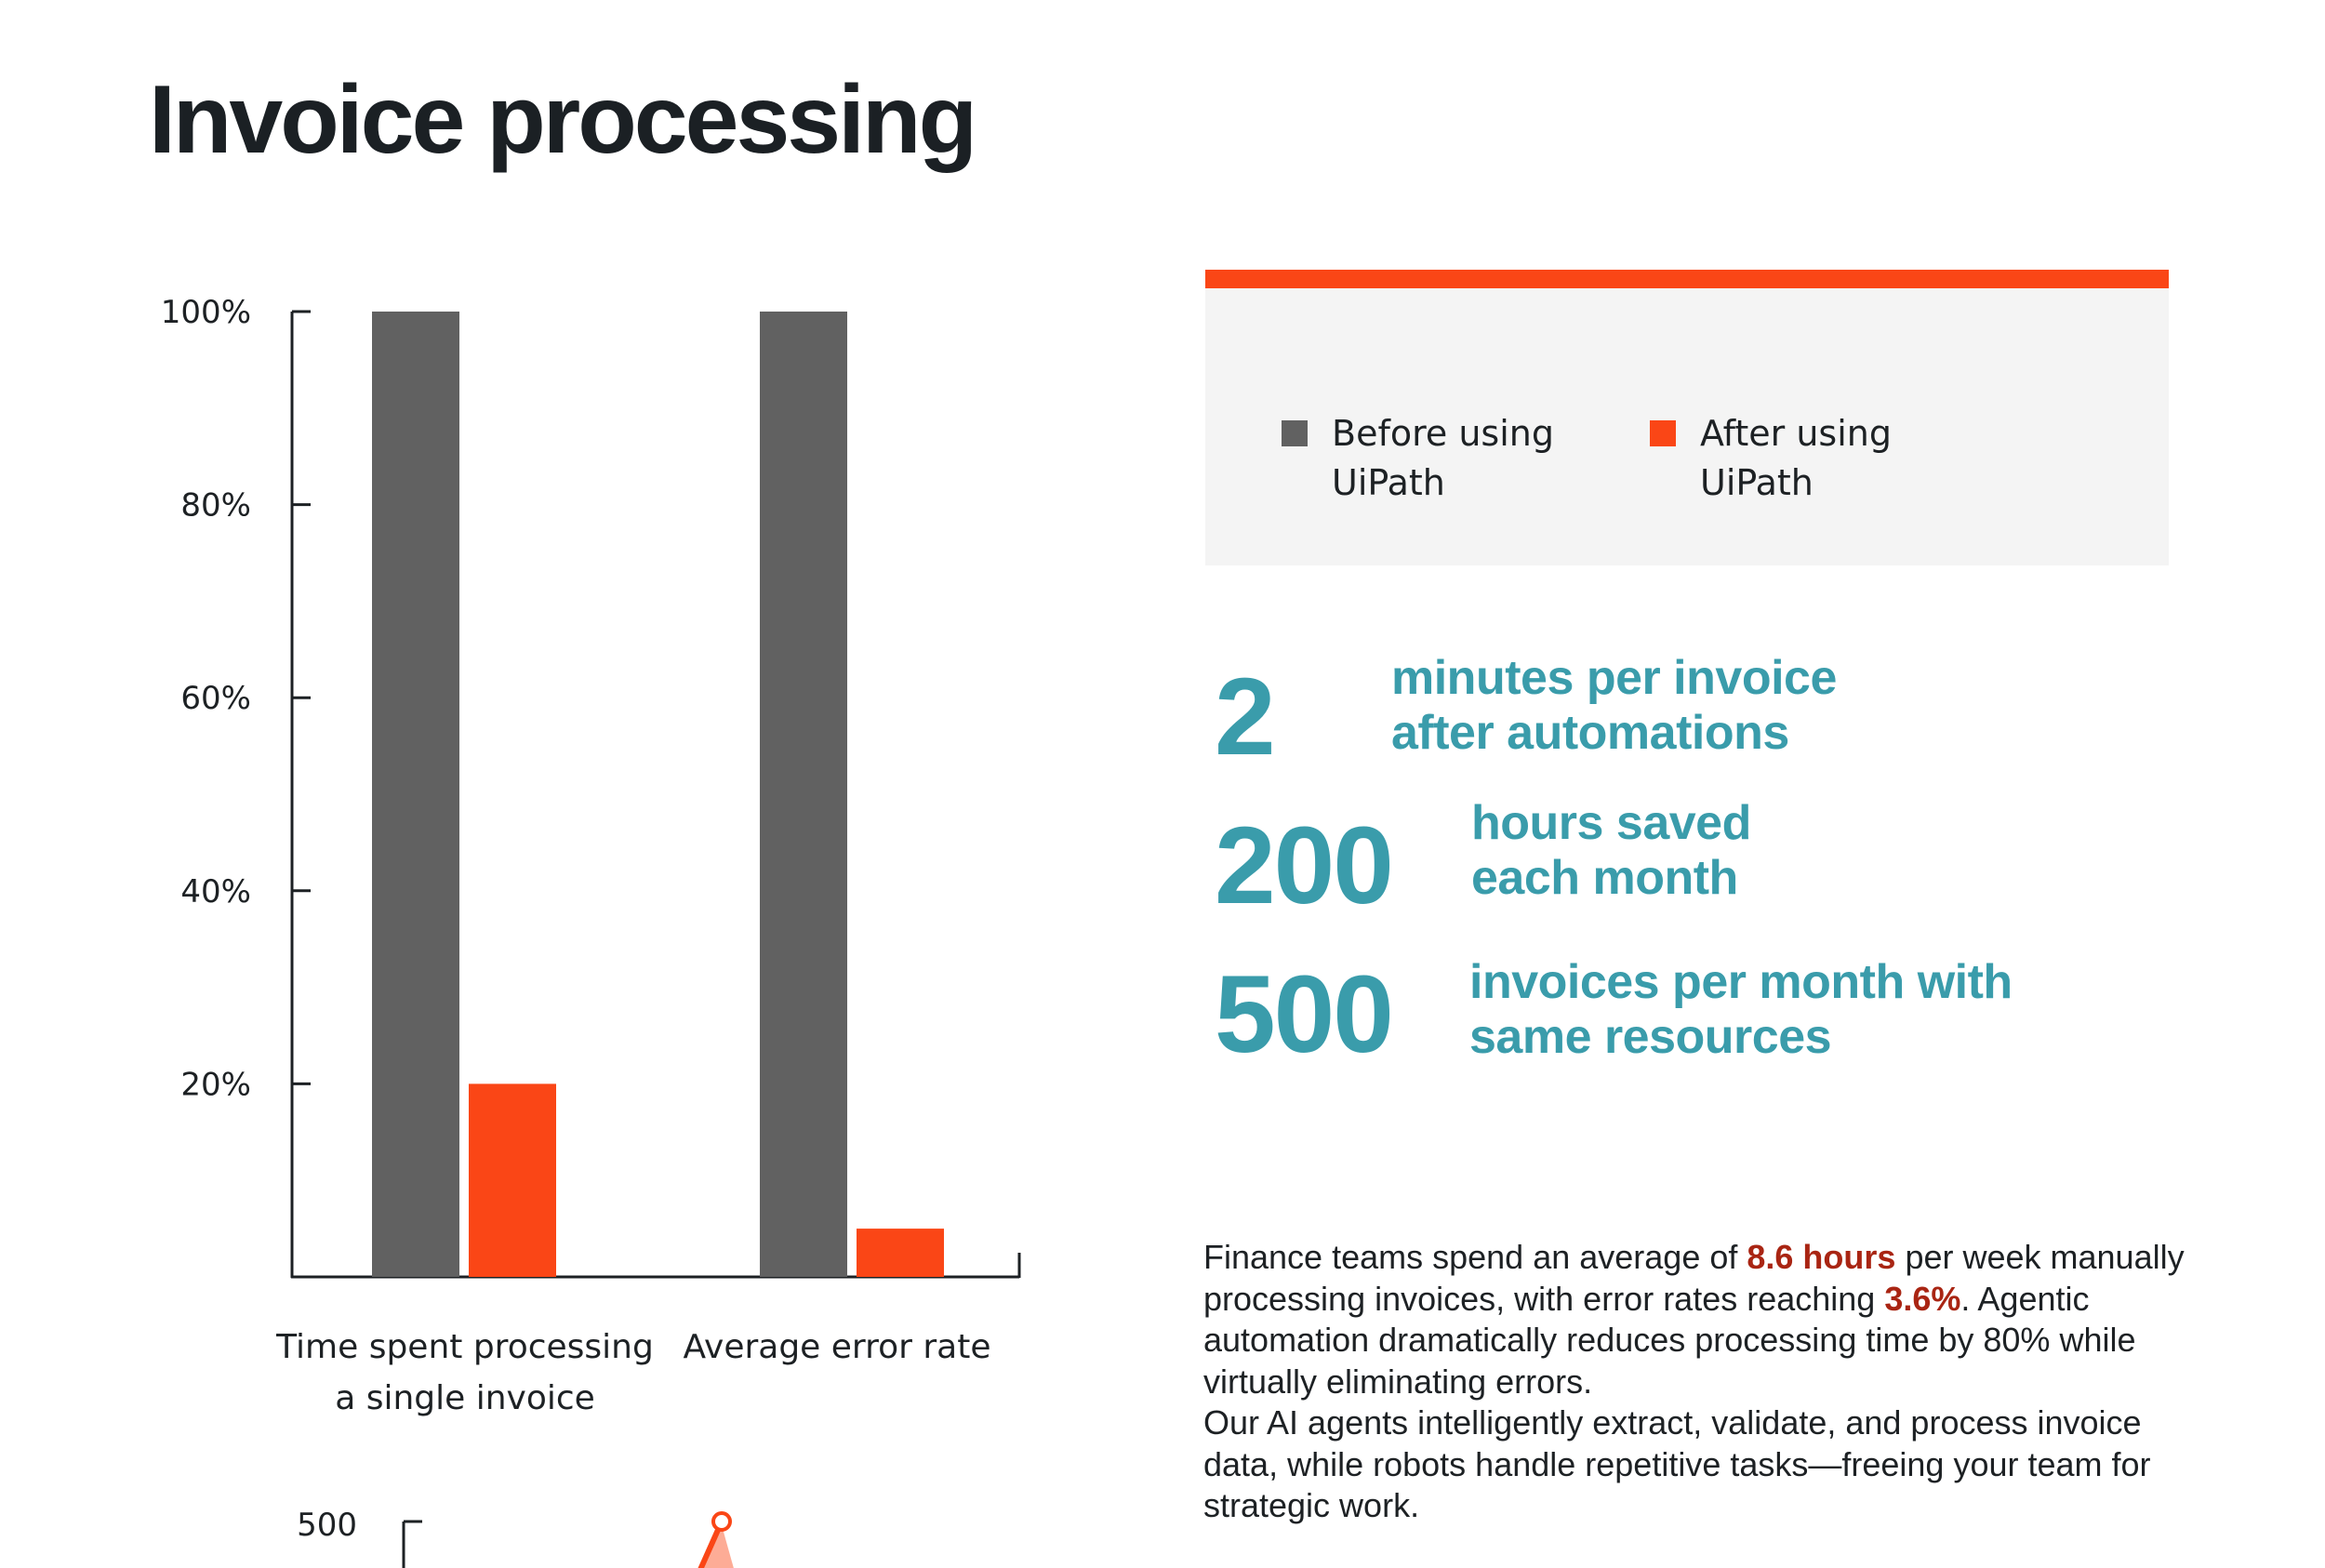 The image size is (2325, 1568). I want to click on y-tick-label: 20%, so click(215, 1084).